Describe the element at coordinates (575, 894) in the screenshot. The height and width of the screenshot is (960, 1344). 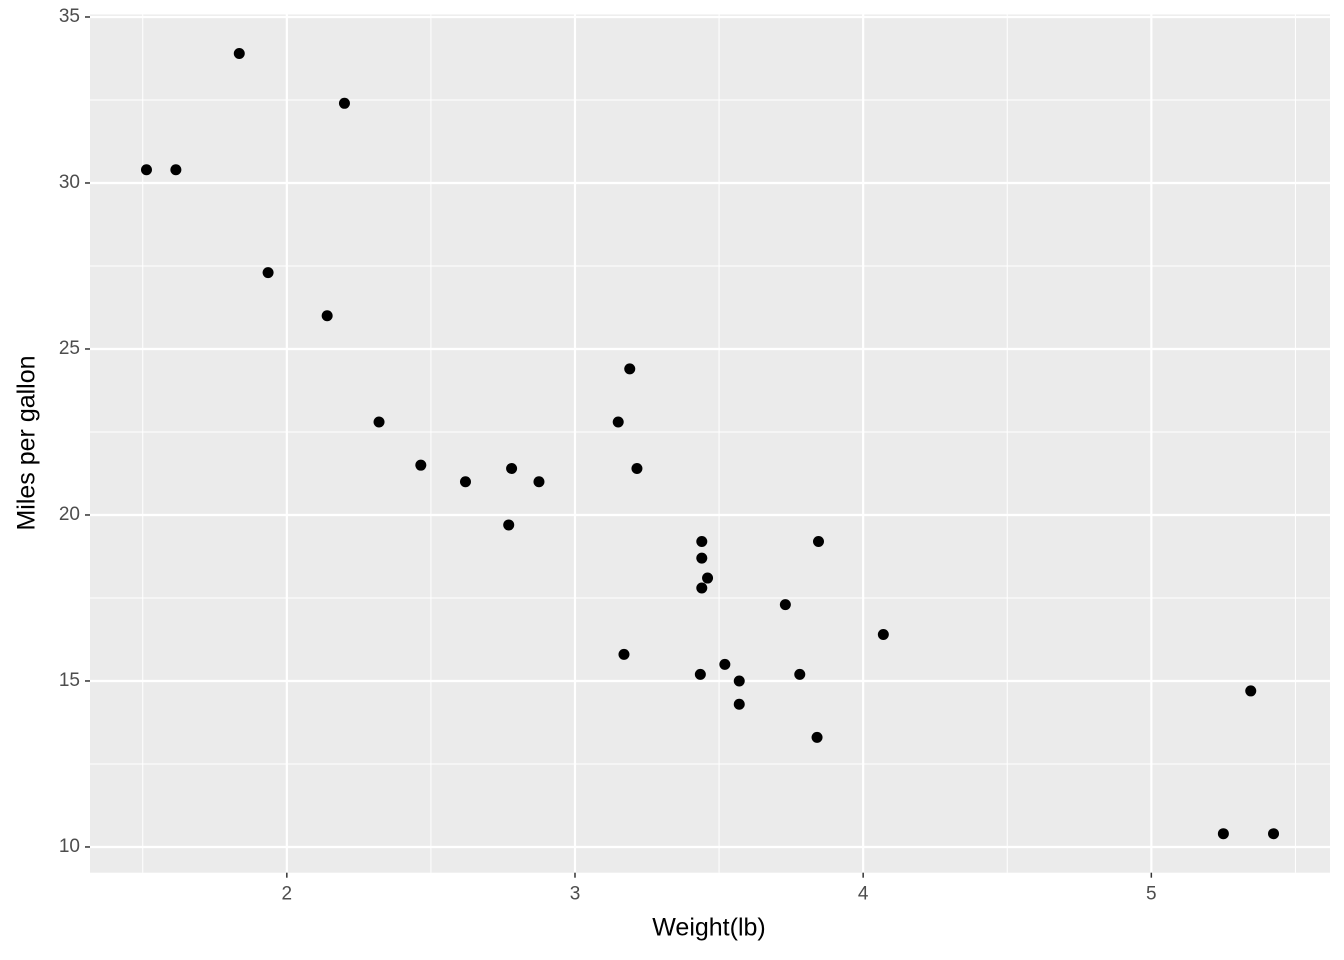
I see `x-tick-label: 3` at that location.